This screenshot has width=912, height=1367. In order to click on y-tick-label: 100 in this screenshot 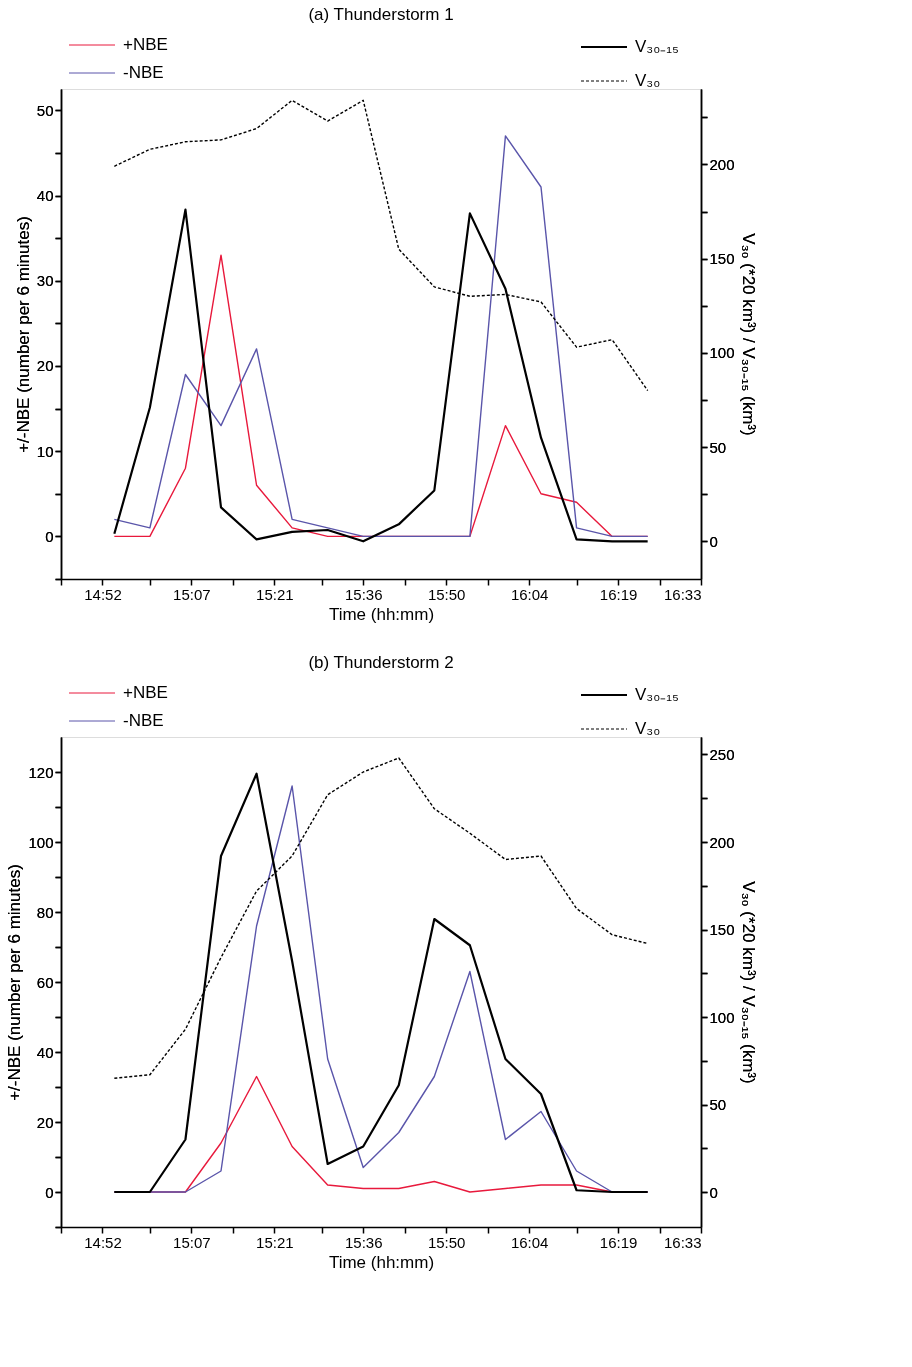, I will do `click(41, 842)`.